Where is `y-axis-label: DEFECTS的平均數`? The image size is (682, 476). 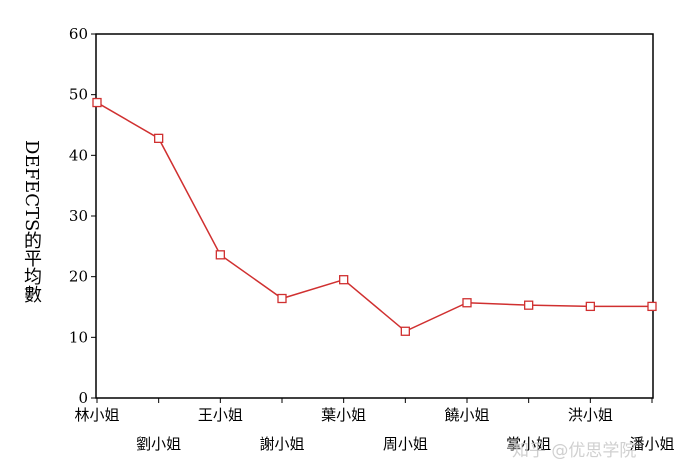 y-axis-label: DEFECTS的平均數 is located at coordinates (31, 222).